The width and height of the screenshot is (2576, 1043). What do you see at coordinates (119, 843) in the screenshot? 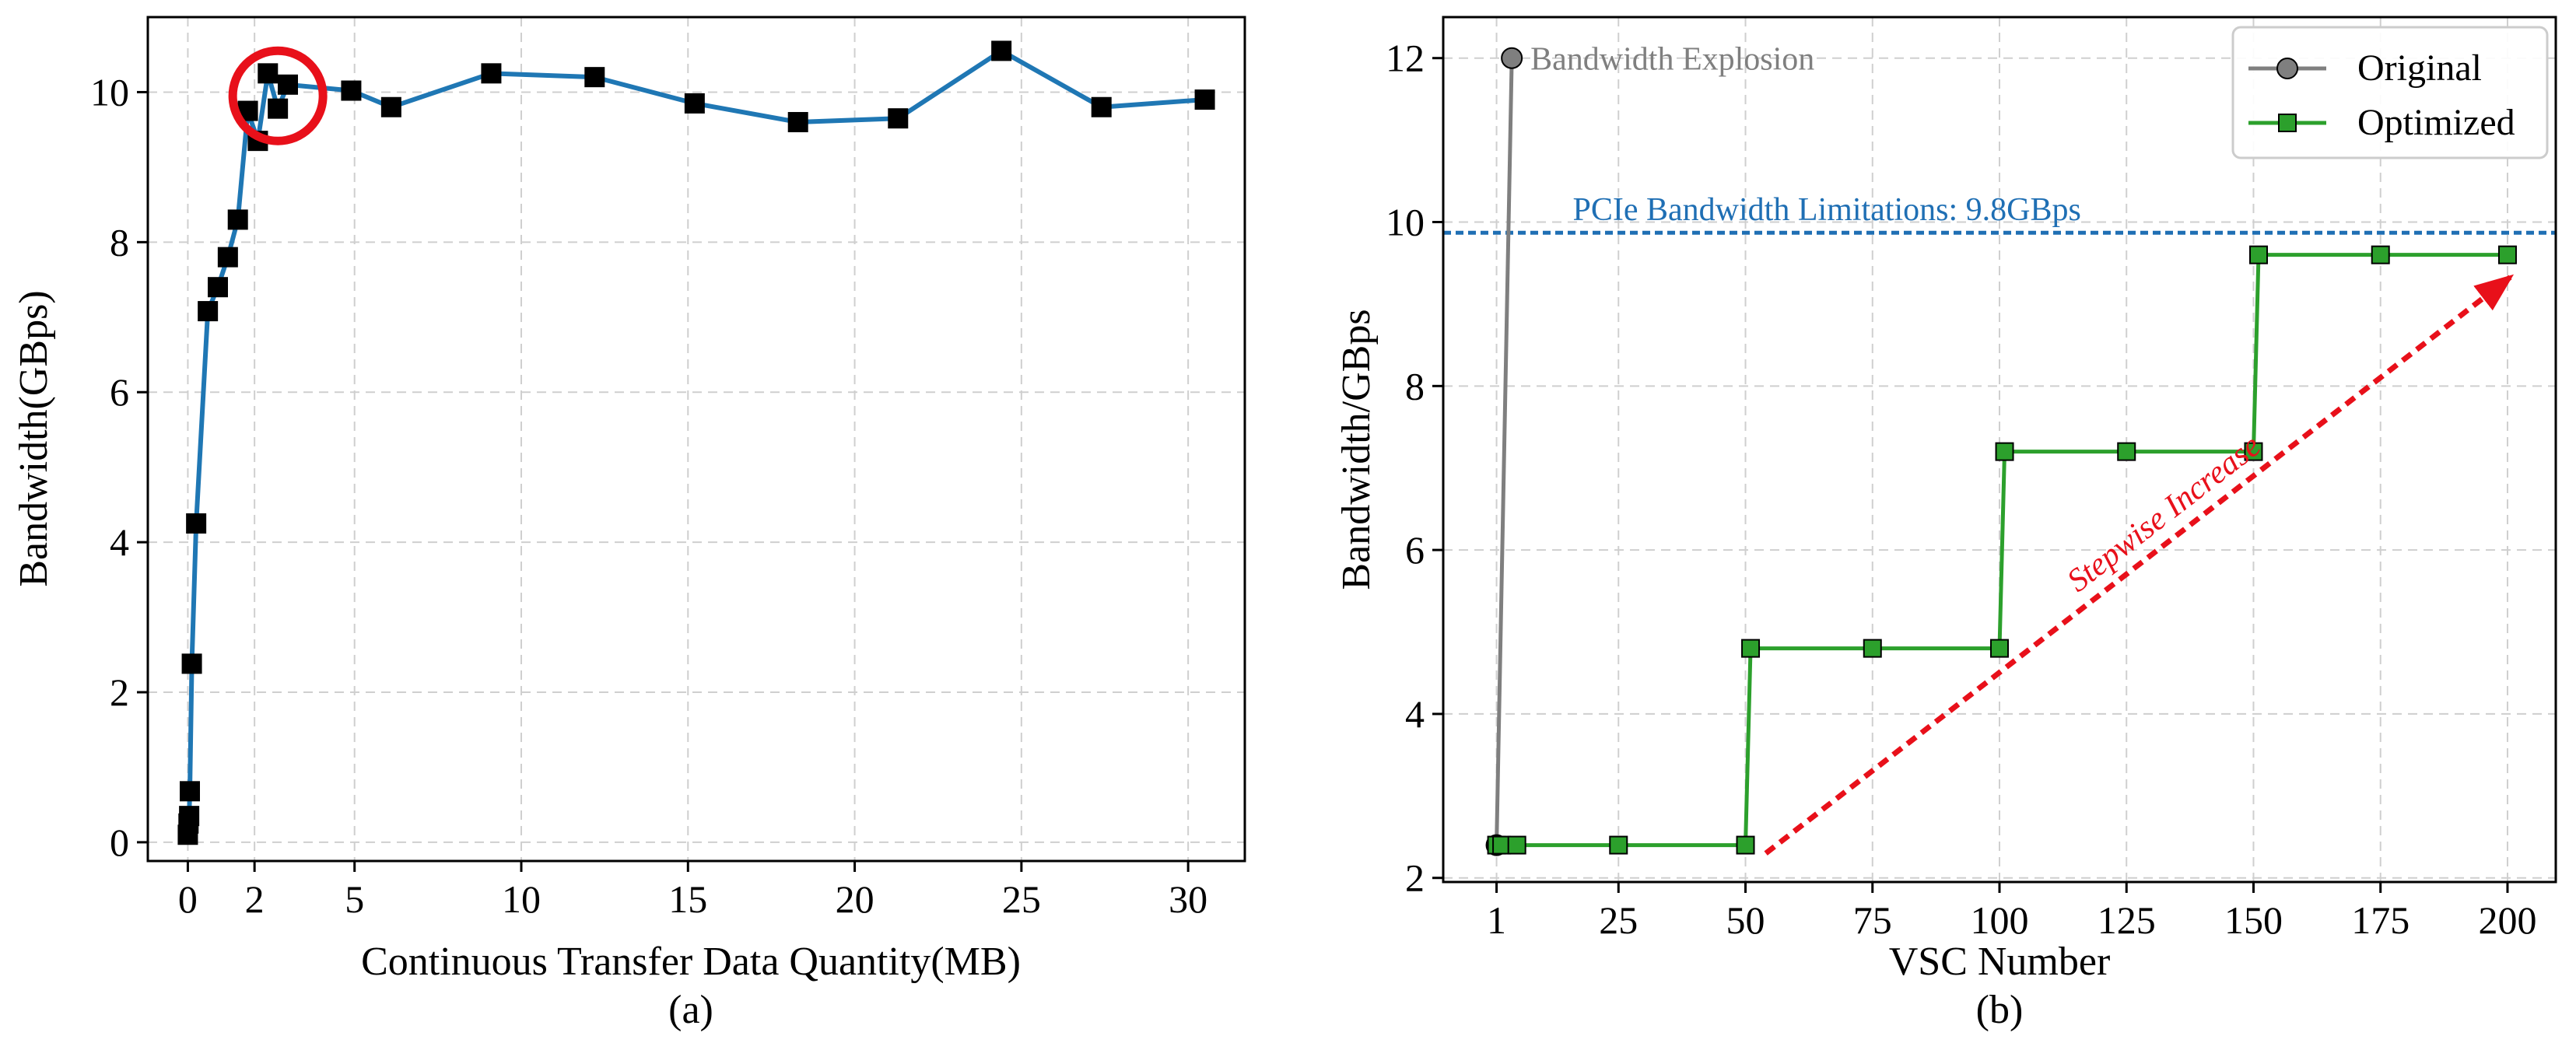
I see `y-tick-label: 0` at bounding box center [119, 843].